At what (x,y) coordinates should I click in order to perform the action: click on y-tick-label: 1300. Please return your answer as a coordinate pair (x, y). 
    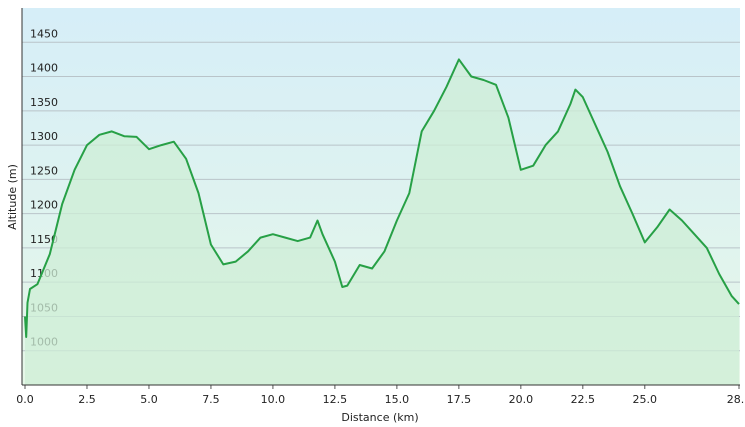
    Looking at the image, I should click on (44, 136).